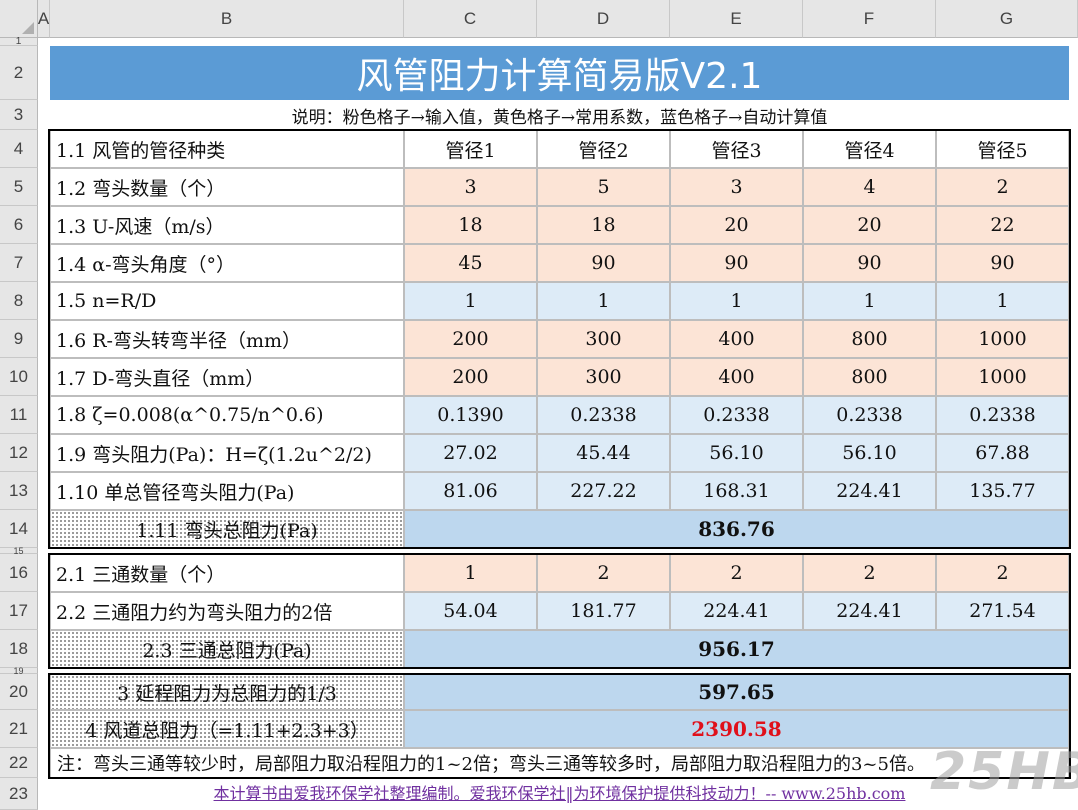 This screenshot has width=1078, height=810. Describe the element at coordinates (19, 115) in the screenshot. I see `row-header-3: 3` at that location.